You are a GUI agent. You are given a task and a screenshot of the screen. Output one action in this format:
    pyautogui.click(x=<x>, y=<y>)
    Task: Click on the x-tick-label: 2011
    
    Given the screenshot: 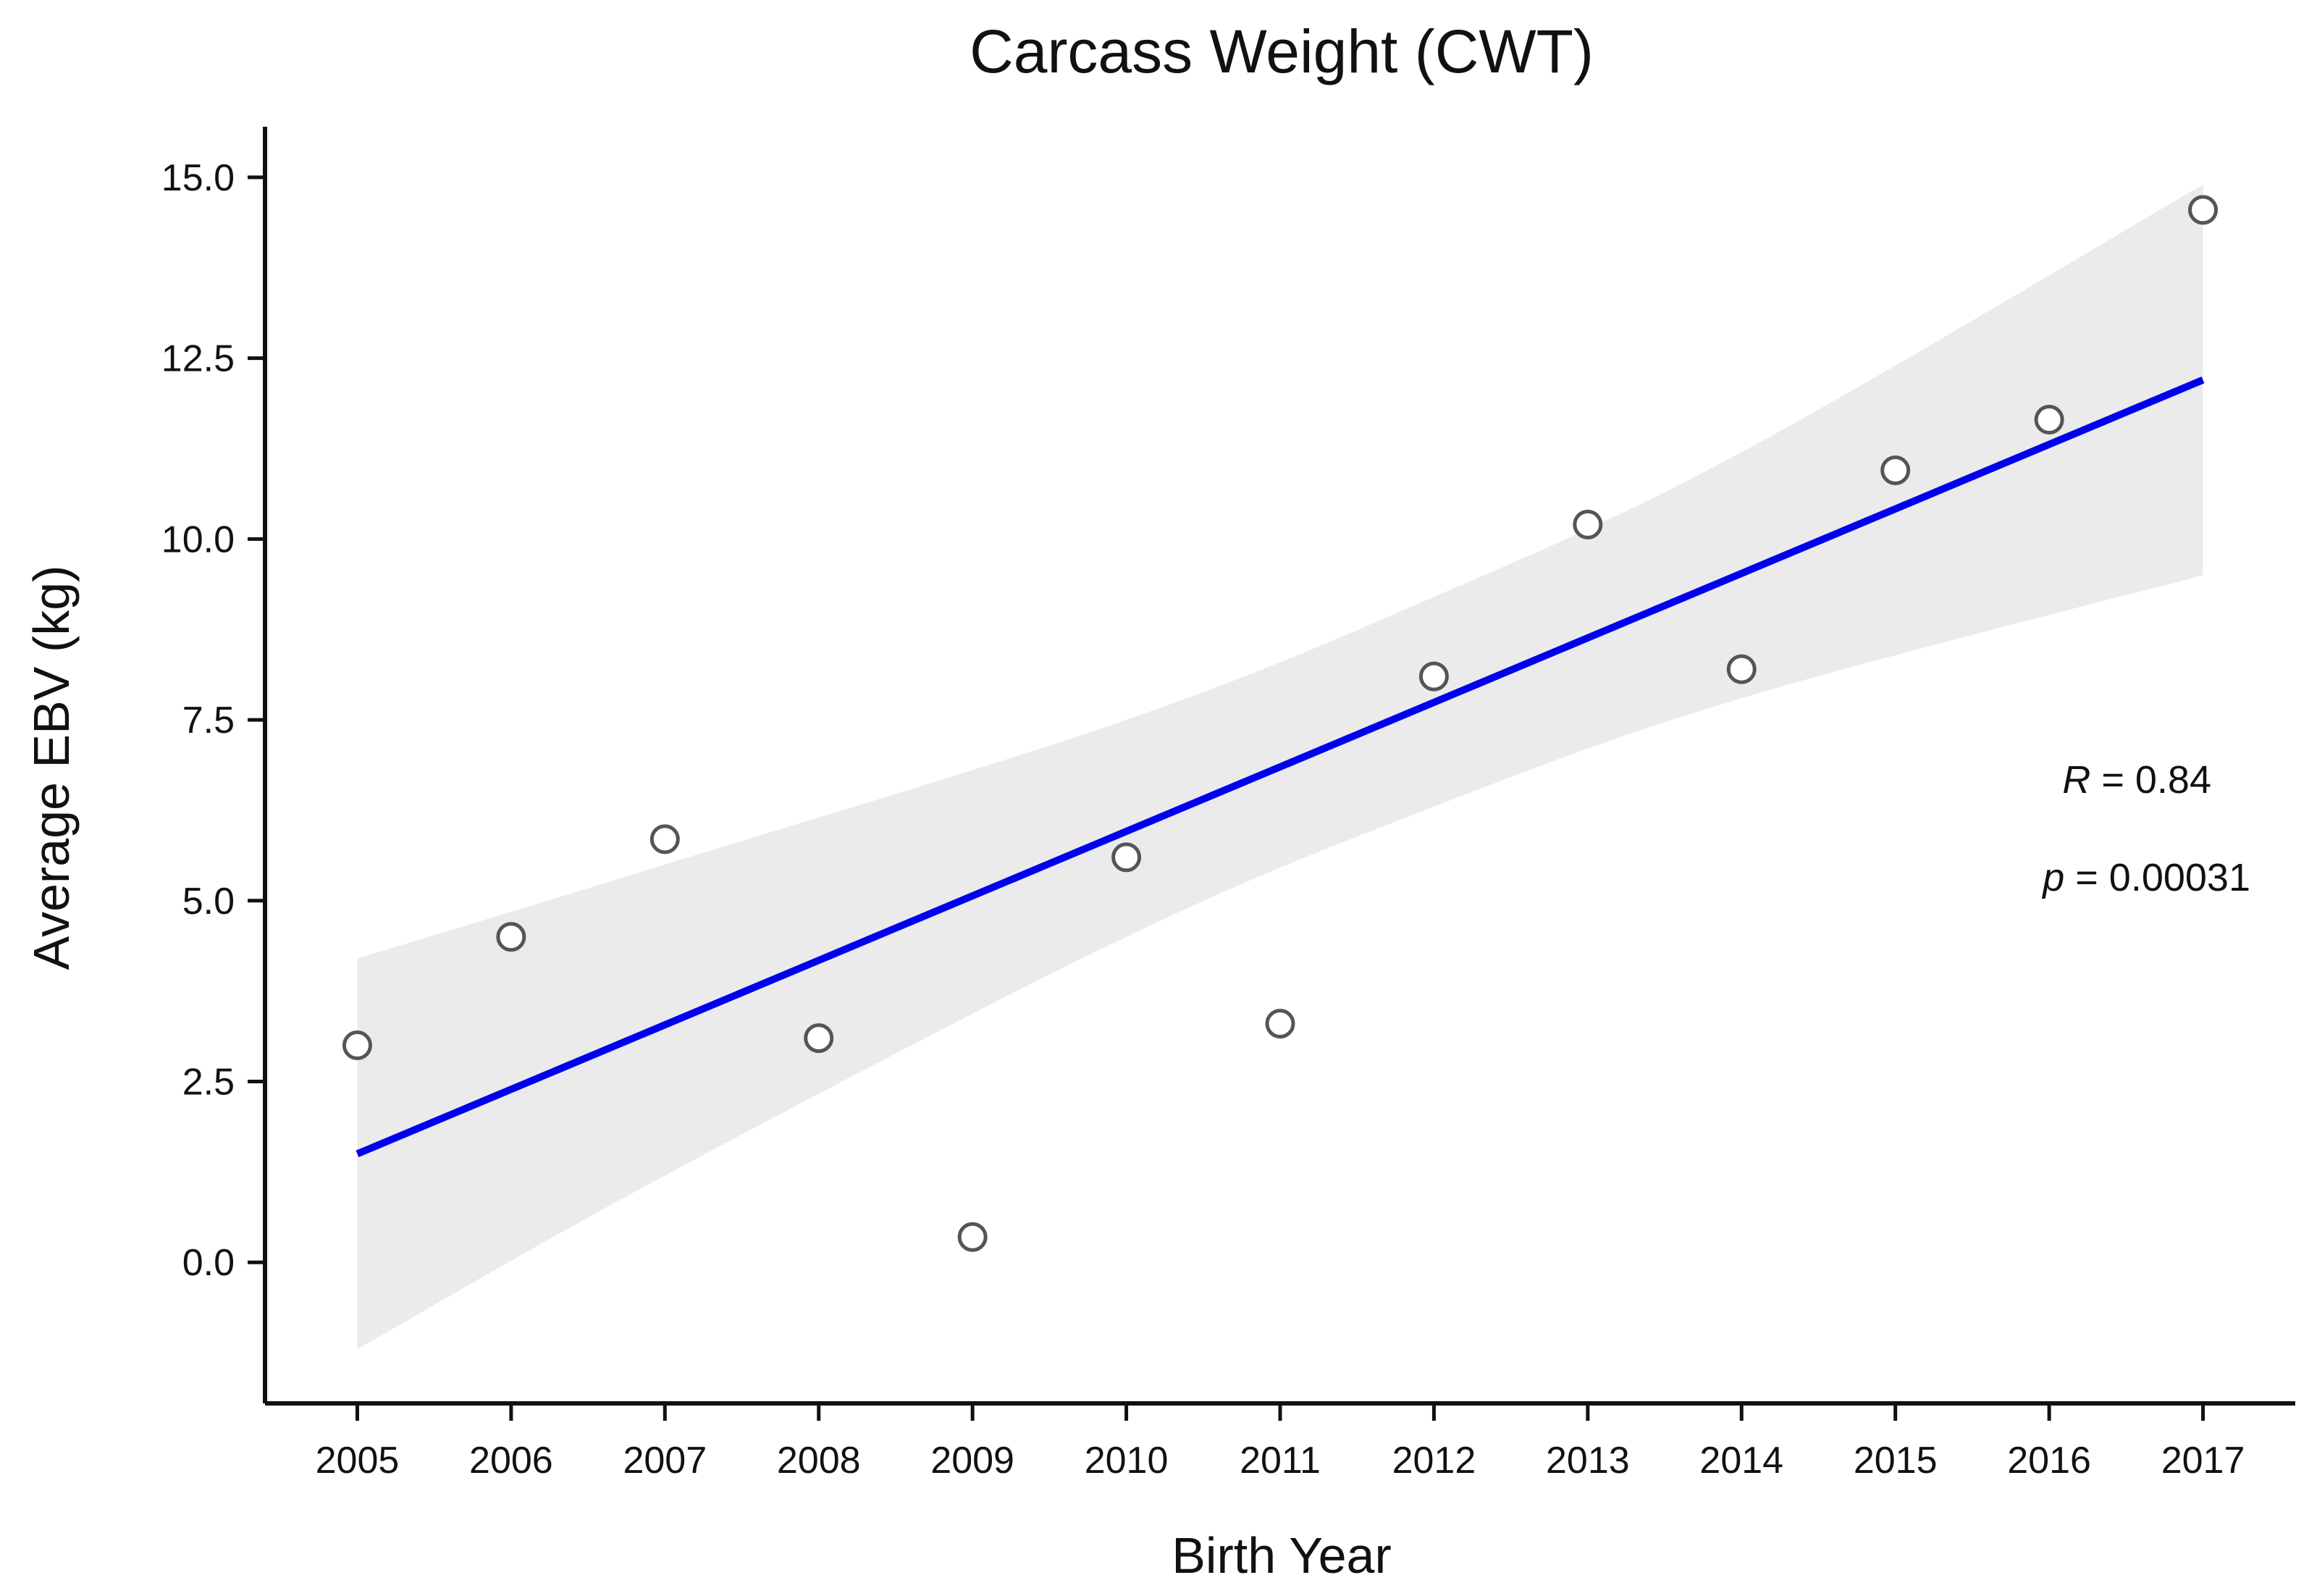 What is the action you would take?
    pyautogui.click(x=1281, y=1461)
    